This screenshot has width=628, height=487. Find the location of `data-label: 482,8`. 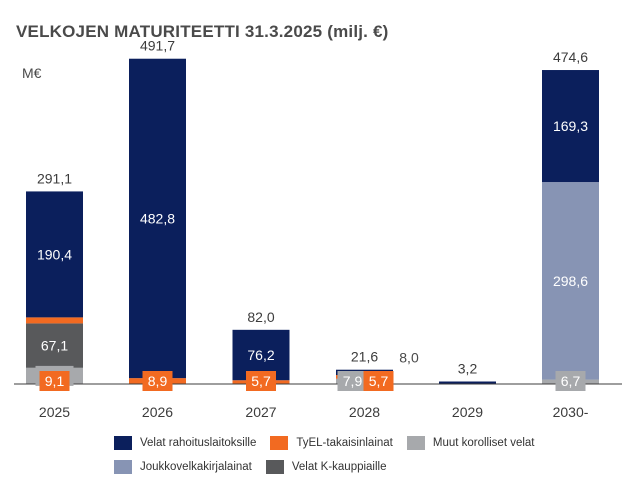

data-label: 482,8 is located at coordinates (157, 218).